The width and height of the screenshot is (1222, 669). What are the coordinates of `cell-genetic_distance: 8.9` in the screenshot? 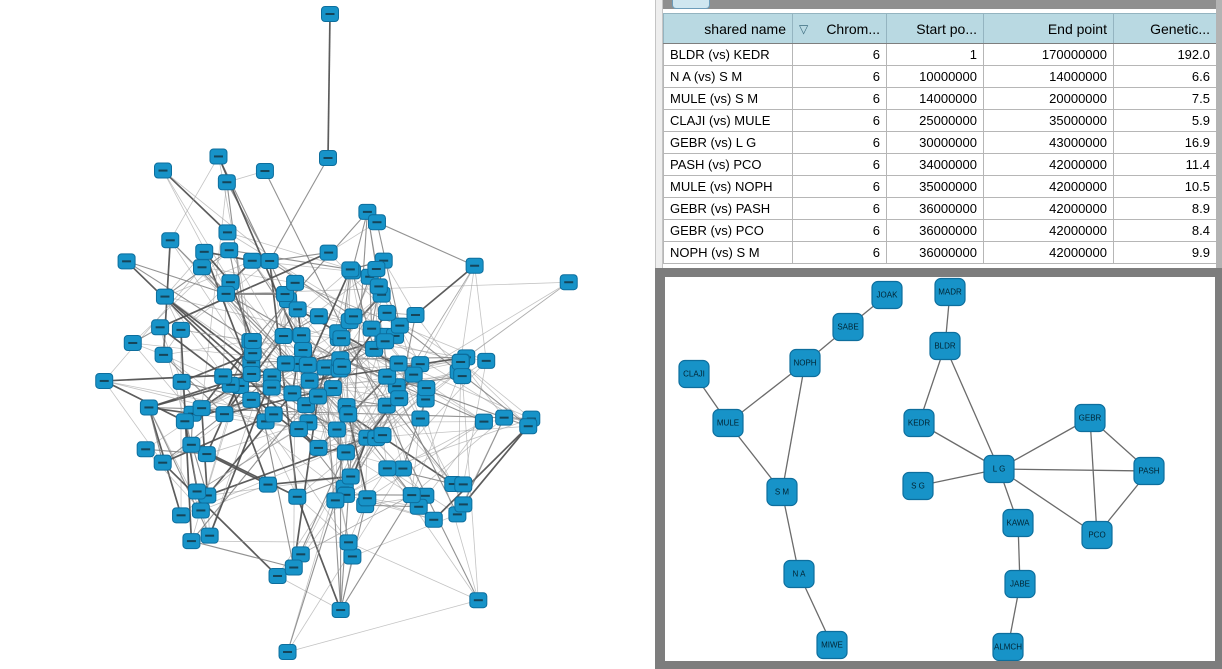 It's located at (1165, 208).